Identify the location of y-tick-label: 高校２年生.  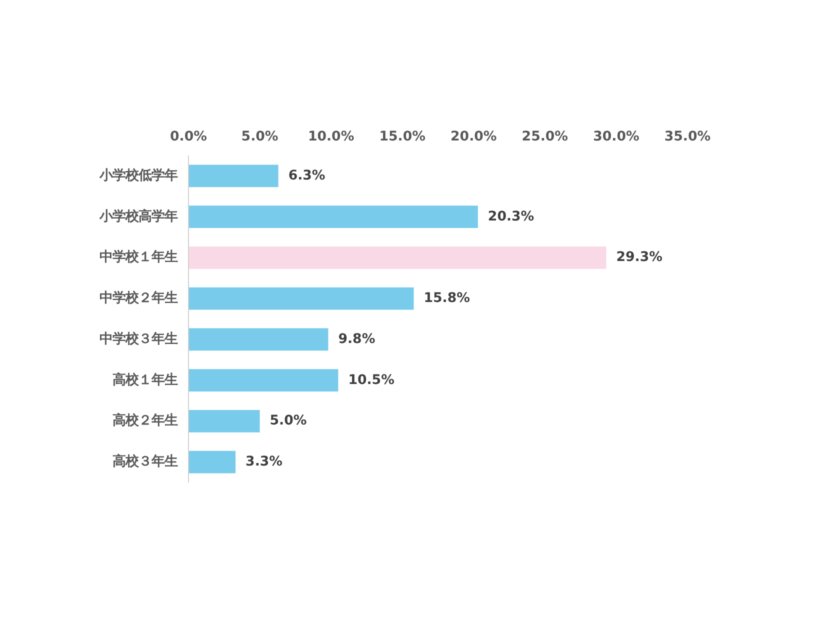
(145, 420).